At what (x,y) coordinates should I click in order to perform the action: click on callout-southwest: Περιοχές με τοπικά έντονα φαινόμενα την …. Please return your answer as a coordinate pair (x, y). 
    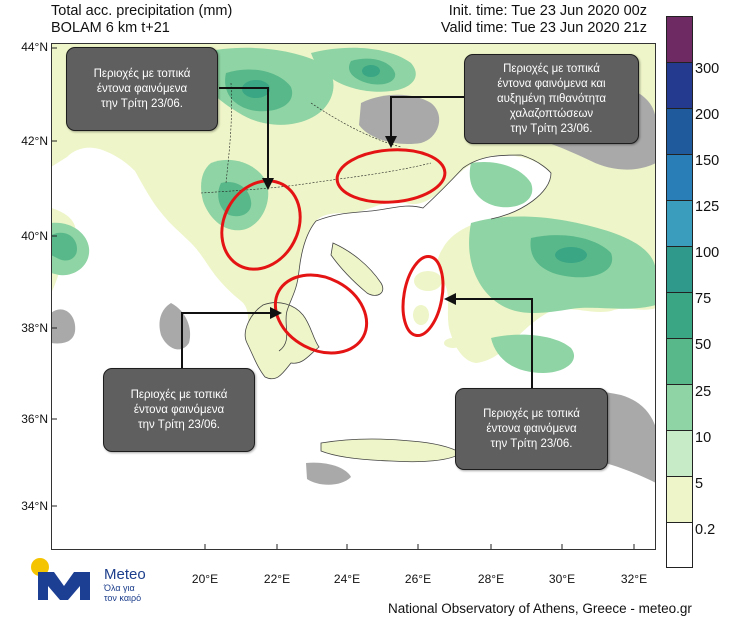
    Looking at the image, I should click on (179, 410).